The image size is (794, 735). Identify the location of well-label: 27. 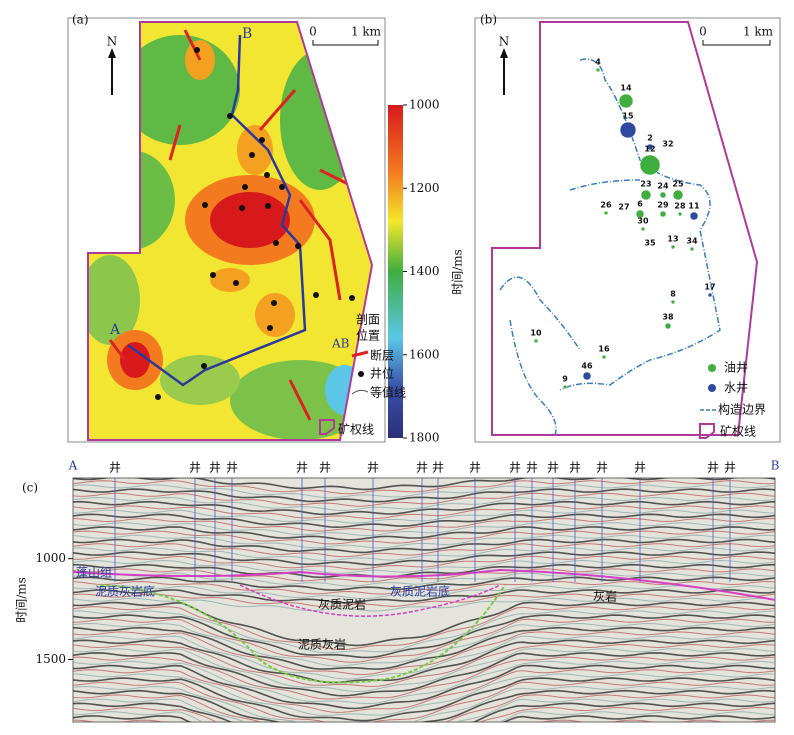
(623, 207).